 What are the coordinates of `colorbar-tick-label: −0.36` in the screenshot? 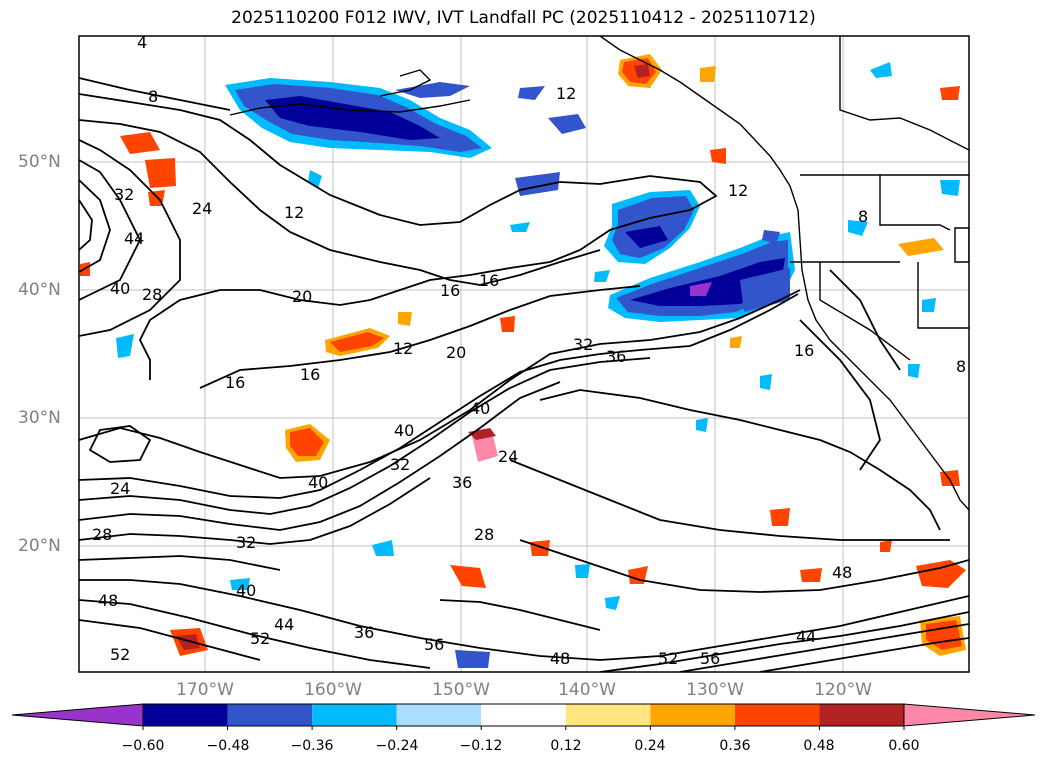 It's located at (312, 746).